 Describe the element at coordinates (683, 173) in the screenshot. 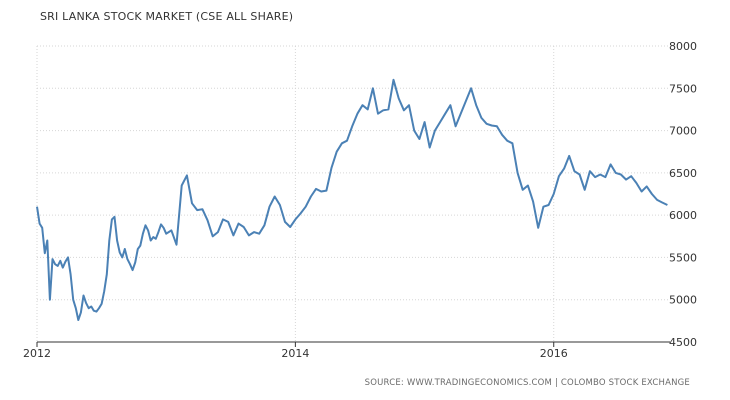

I see `y-tick-label: 6500` at that location.